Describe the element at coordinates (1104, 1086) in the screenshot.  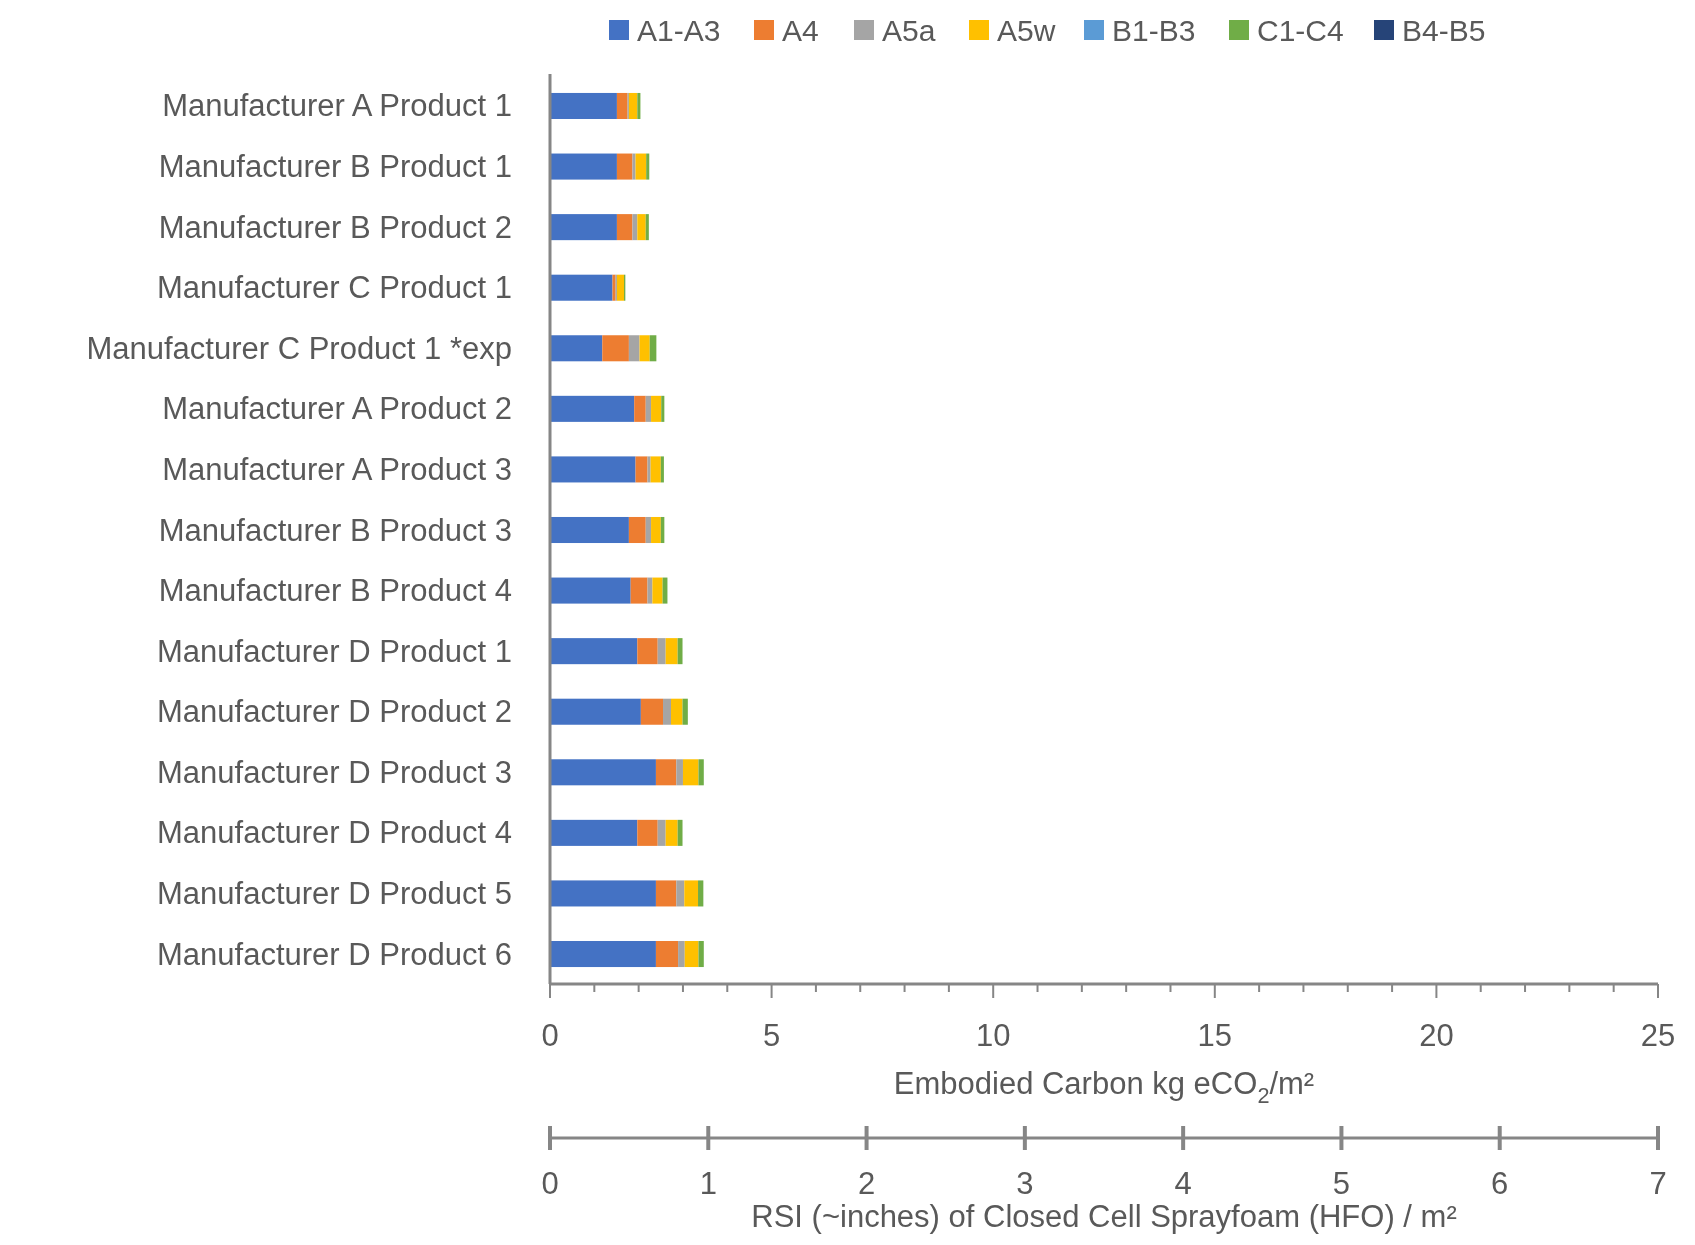
I see `x-axis-title: Embodied Carbon kg eCO$_{2}$/m²` at that location.